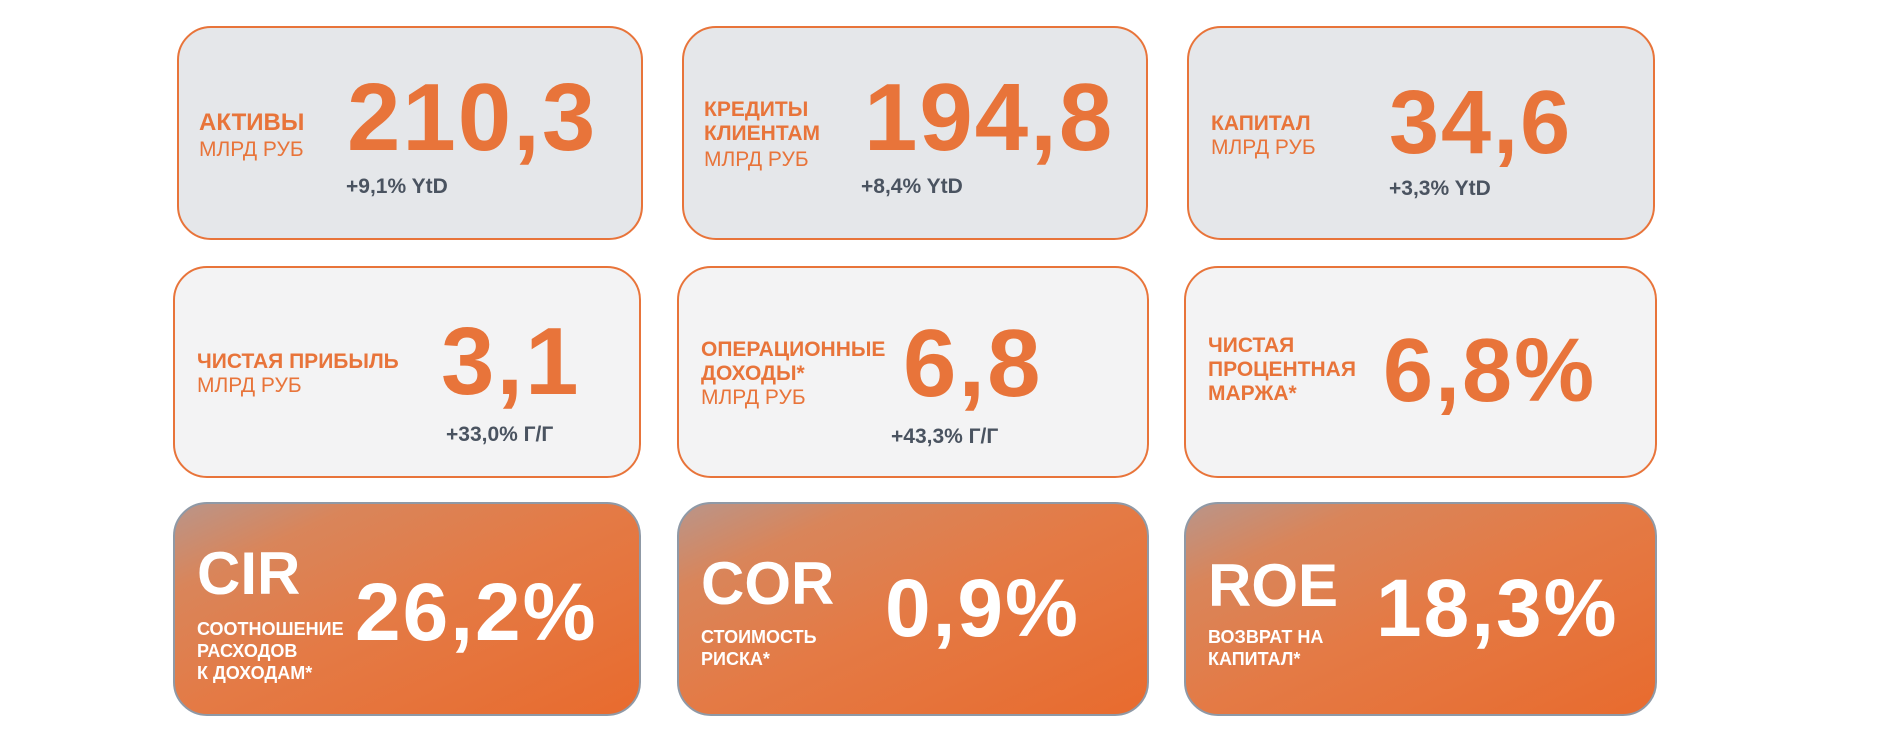  What do you see at coordinates (476, 612) in the screenshot?
I see `metric-value: 26,2%` at bounding box center [476, 612].